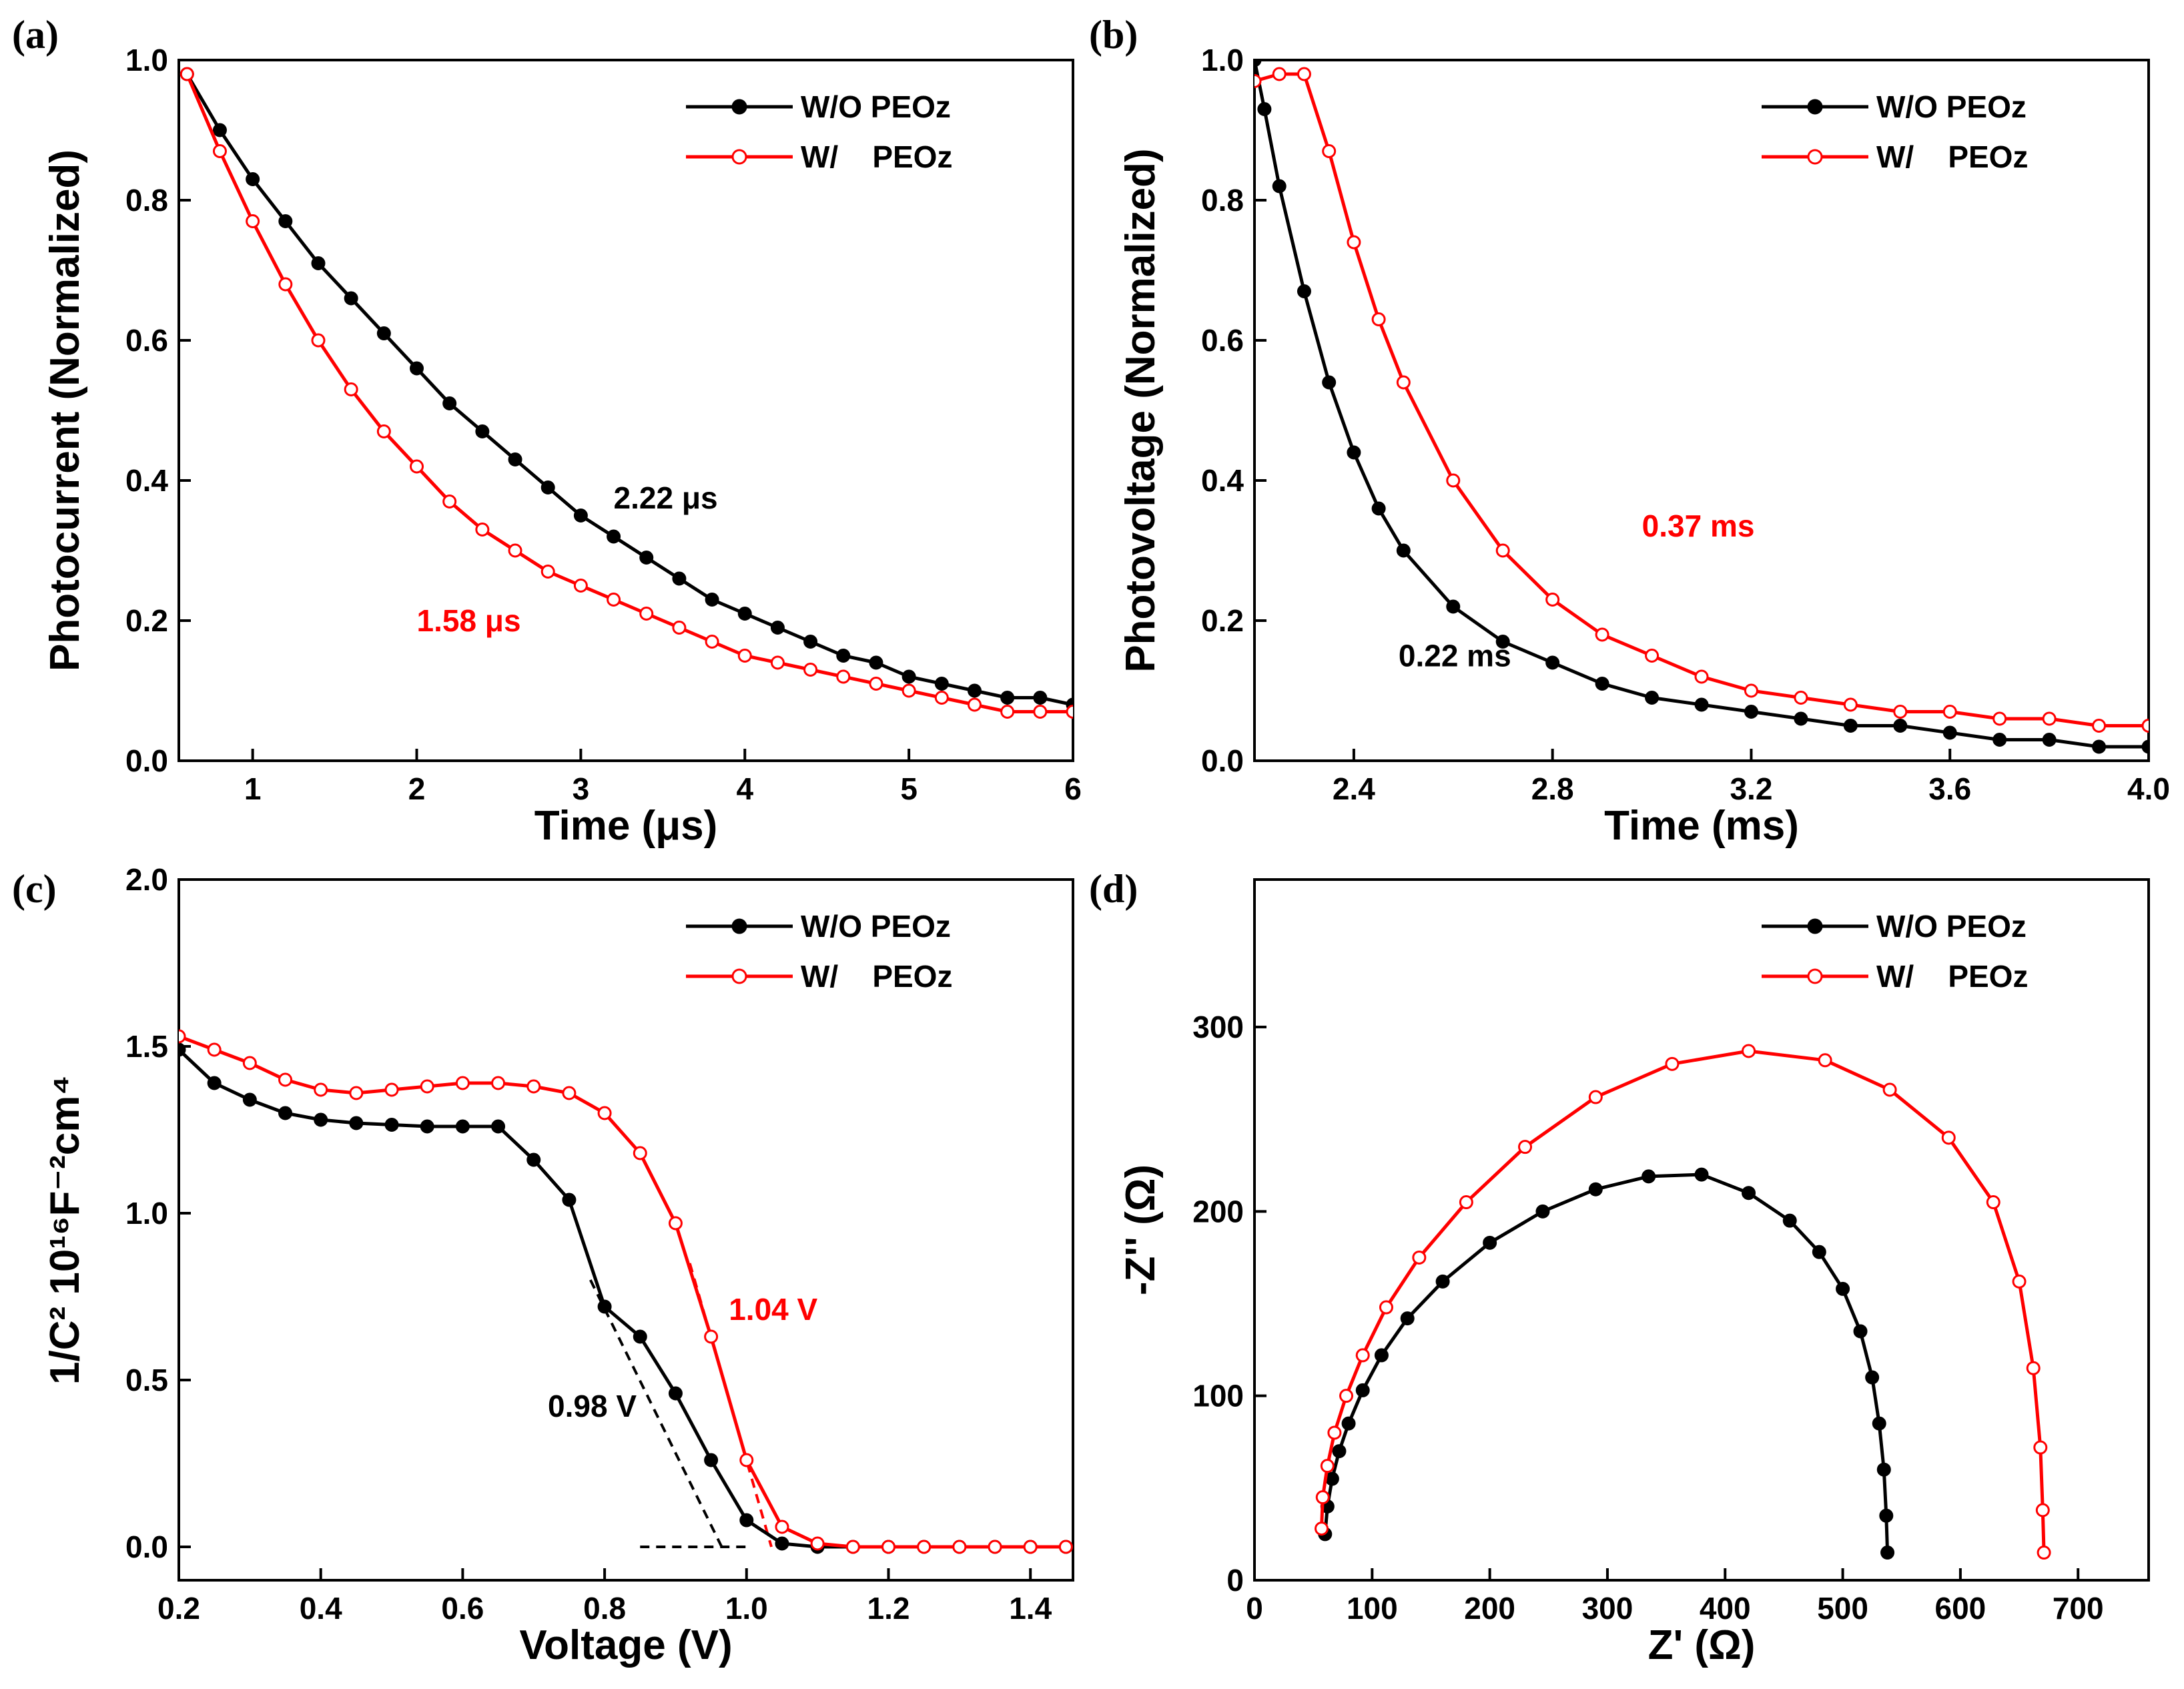  Describe the element at coordinates (1141, 1229) in the screenshot. I see `y-axis-title: -Z'' (Ω)` at that location.